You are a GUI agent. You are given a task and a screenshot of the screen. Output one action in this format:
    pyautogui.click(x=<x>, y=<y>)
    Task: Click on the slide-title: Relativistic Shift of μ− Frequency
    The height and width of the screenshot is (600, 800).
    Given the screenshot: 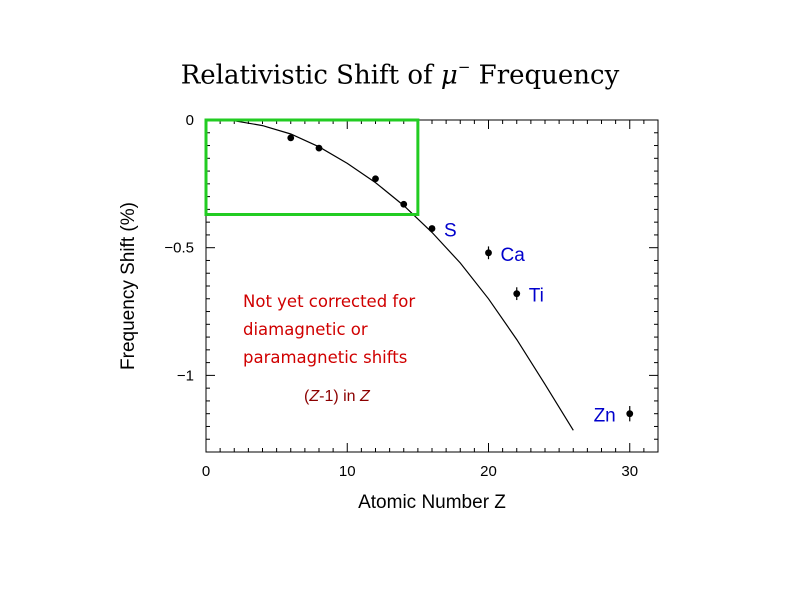 What is the action you would take?
    pyautogui.click(x=400, y=74)
    